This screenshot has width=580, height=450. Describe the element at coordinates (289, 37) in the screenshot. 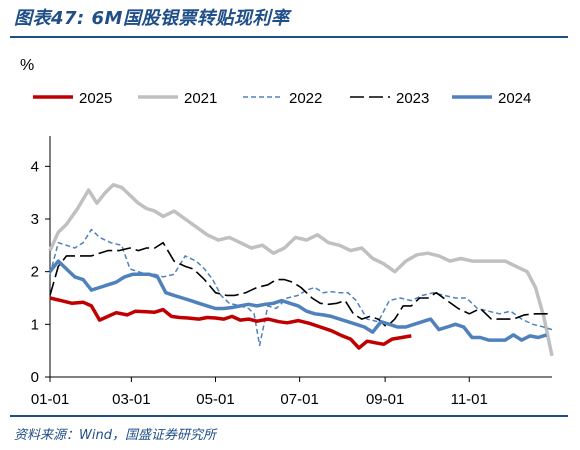

I see `title-divider` at that location.